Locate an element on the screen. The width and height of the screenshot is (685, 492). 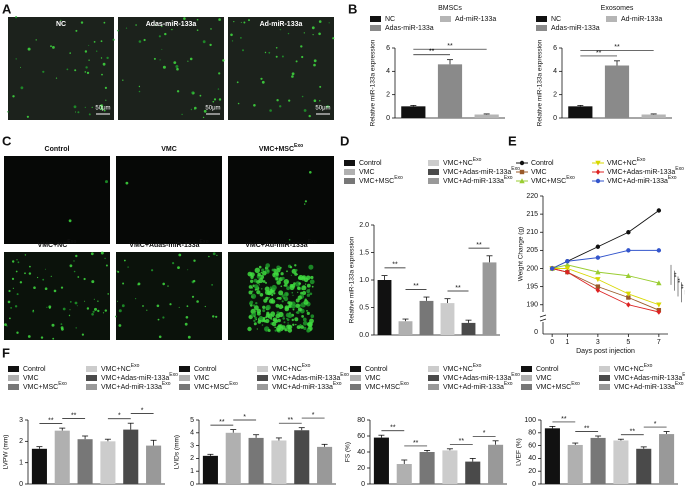
y-tick-label: 60 is located at coordinates (532, 445).